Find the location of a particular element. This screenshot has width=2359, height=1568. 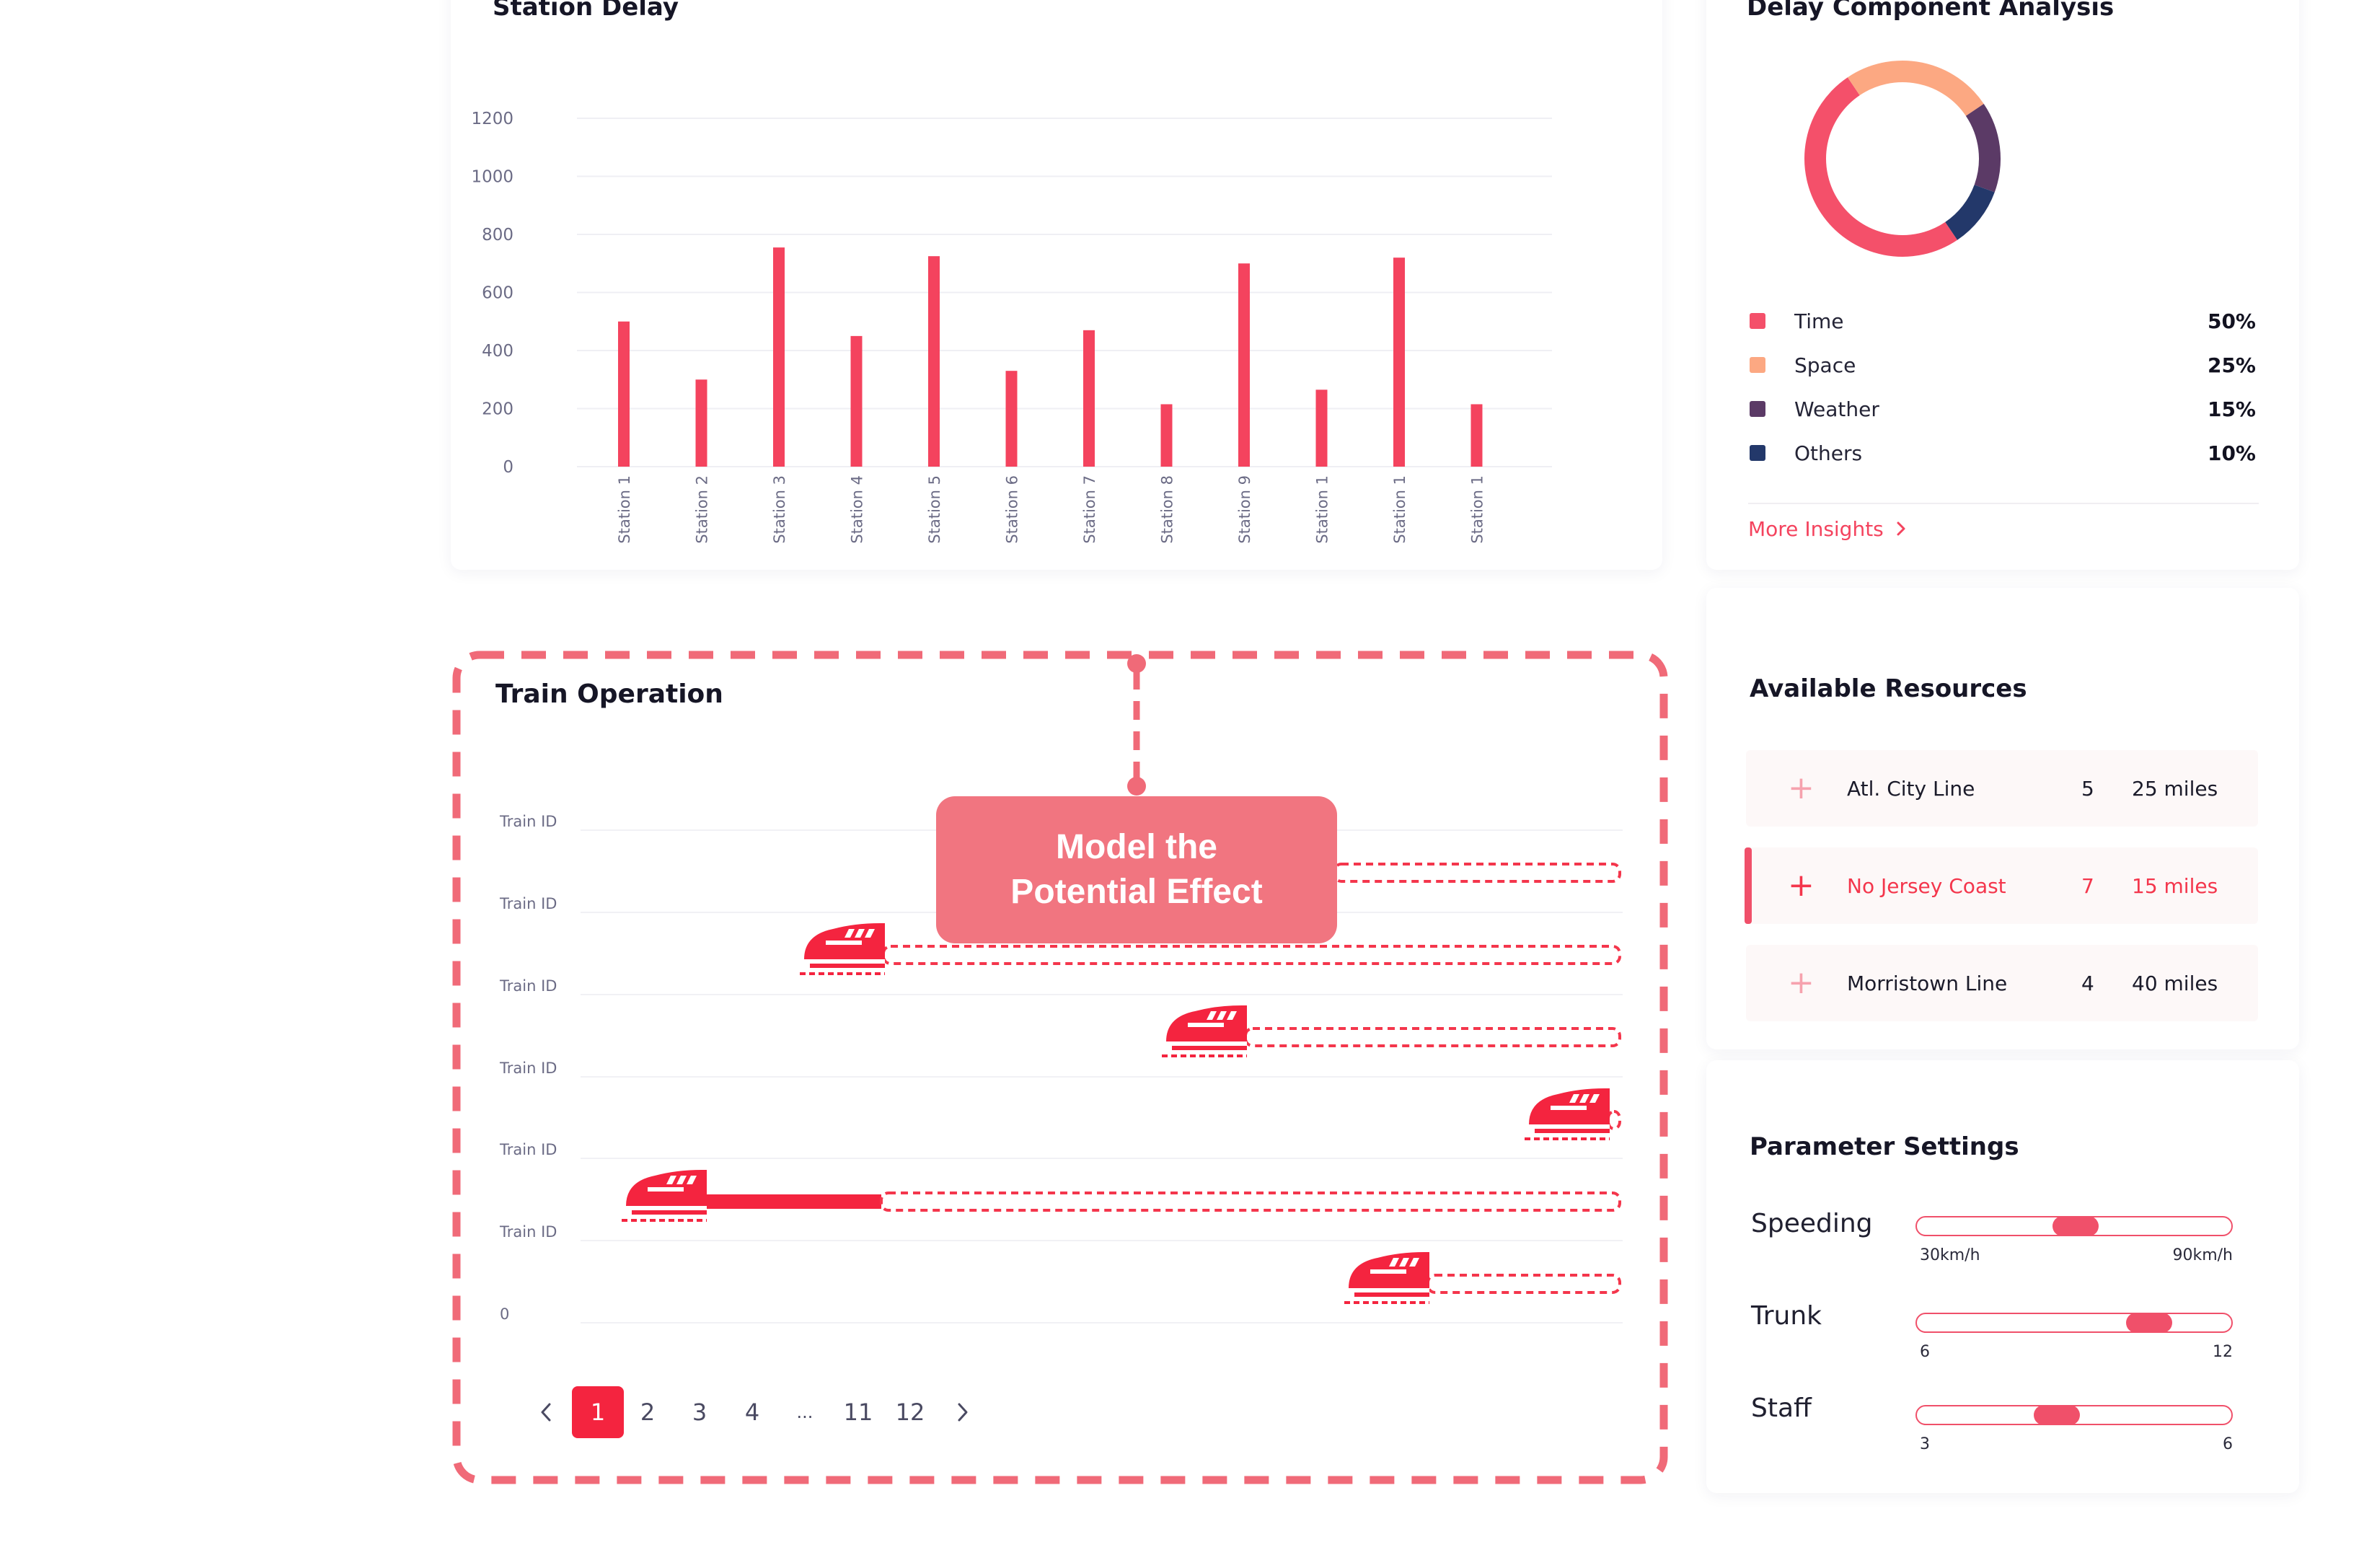

legend-swatch-weather is located at coordinates (1757, 409).